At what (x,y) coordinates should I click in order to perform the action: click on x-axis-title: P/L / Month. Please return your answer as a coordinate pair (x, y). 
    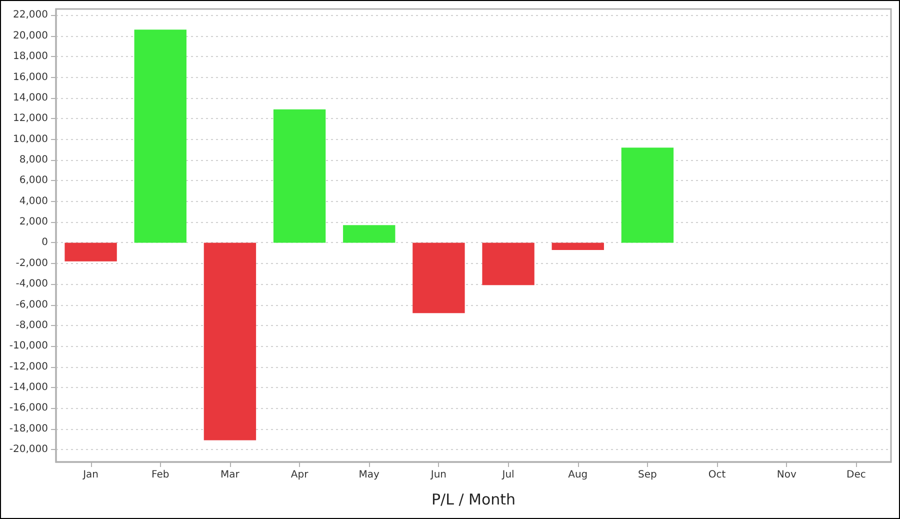
    Looking at the image, I should click on (473, 499).